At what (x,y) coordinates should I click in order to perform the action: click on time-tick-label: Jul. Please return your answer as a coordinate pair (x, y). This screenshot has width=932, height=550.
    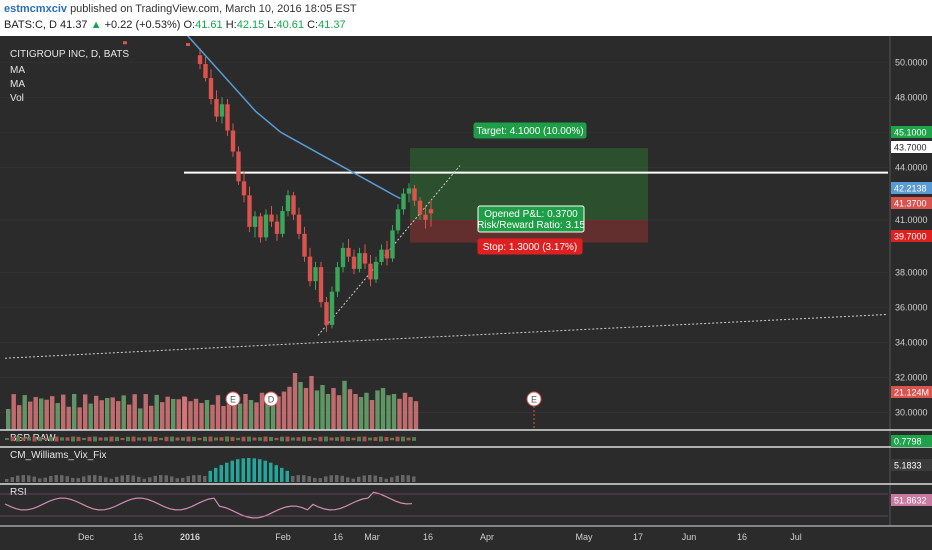
    Looking at the image, I should click on (796, 537).